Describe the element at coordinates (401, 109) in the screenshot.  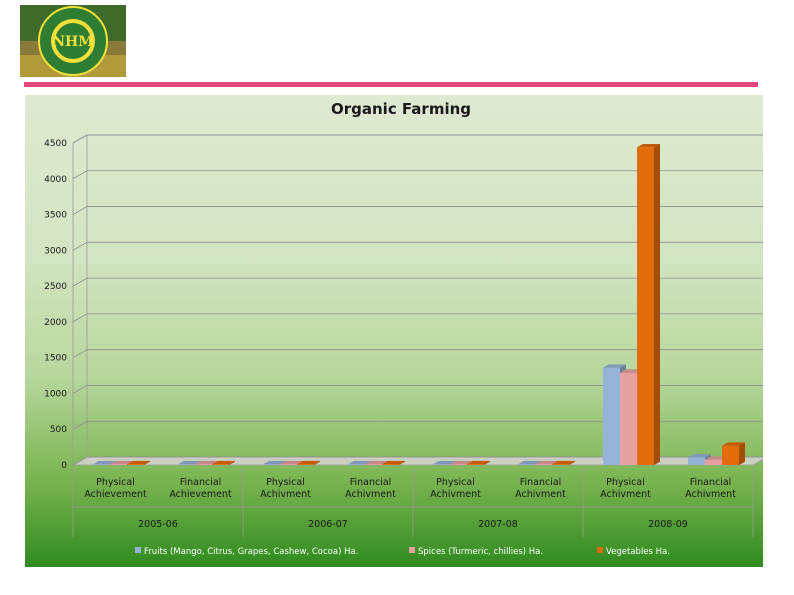
I see `chart-title: Organic Farming` at that location.